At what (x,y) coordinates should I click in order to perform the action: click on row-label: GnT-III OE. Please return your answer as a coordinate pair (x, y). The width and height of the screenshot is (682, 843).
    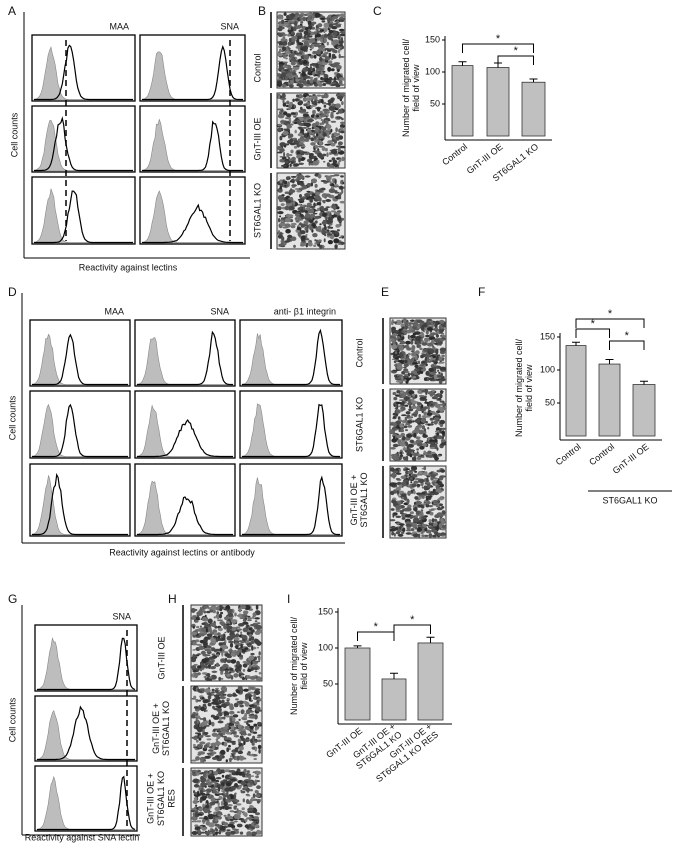
    Looking at the image, I should click on (161, 657).